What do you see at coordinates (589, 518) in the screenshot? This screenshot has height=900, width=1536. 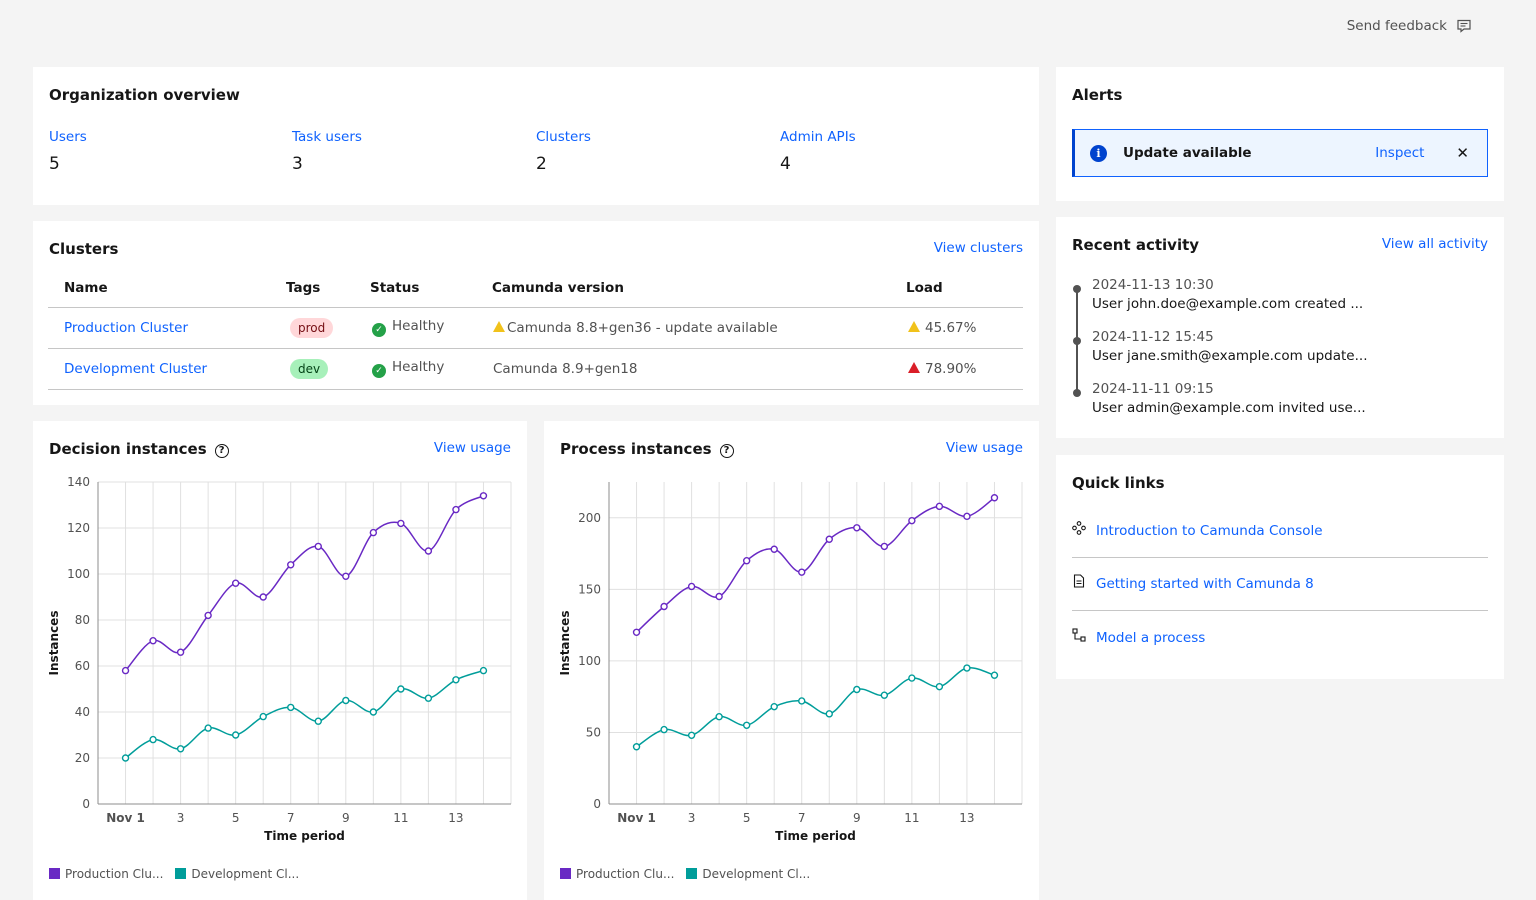 I see `y-tick-label: 200` at bounding box center [589, 518].